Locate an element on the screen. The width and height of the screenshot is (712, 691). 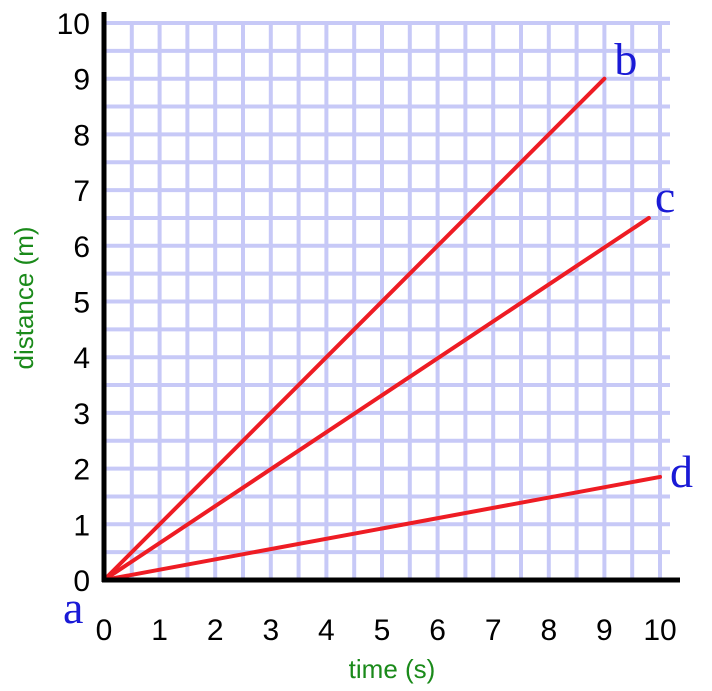
x-tick-labels: 0 1 2 3 4 5 6 7 8 9 10 is located at coordinates (386, 630).